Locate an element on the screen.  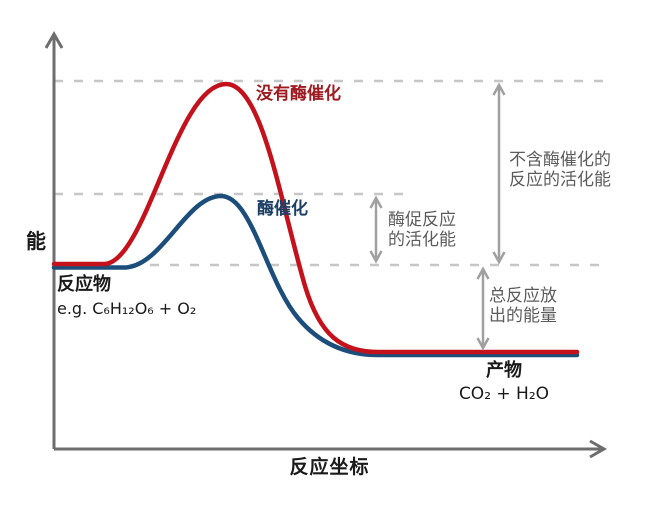
products-title: 产物 is located at coordinates (504, 370).